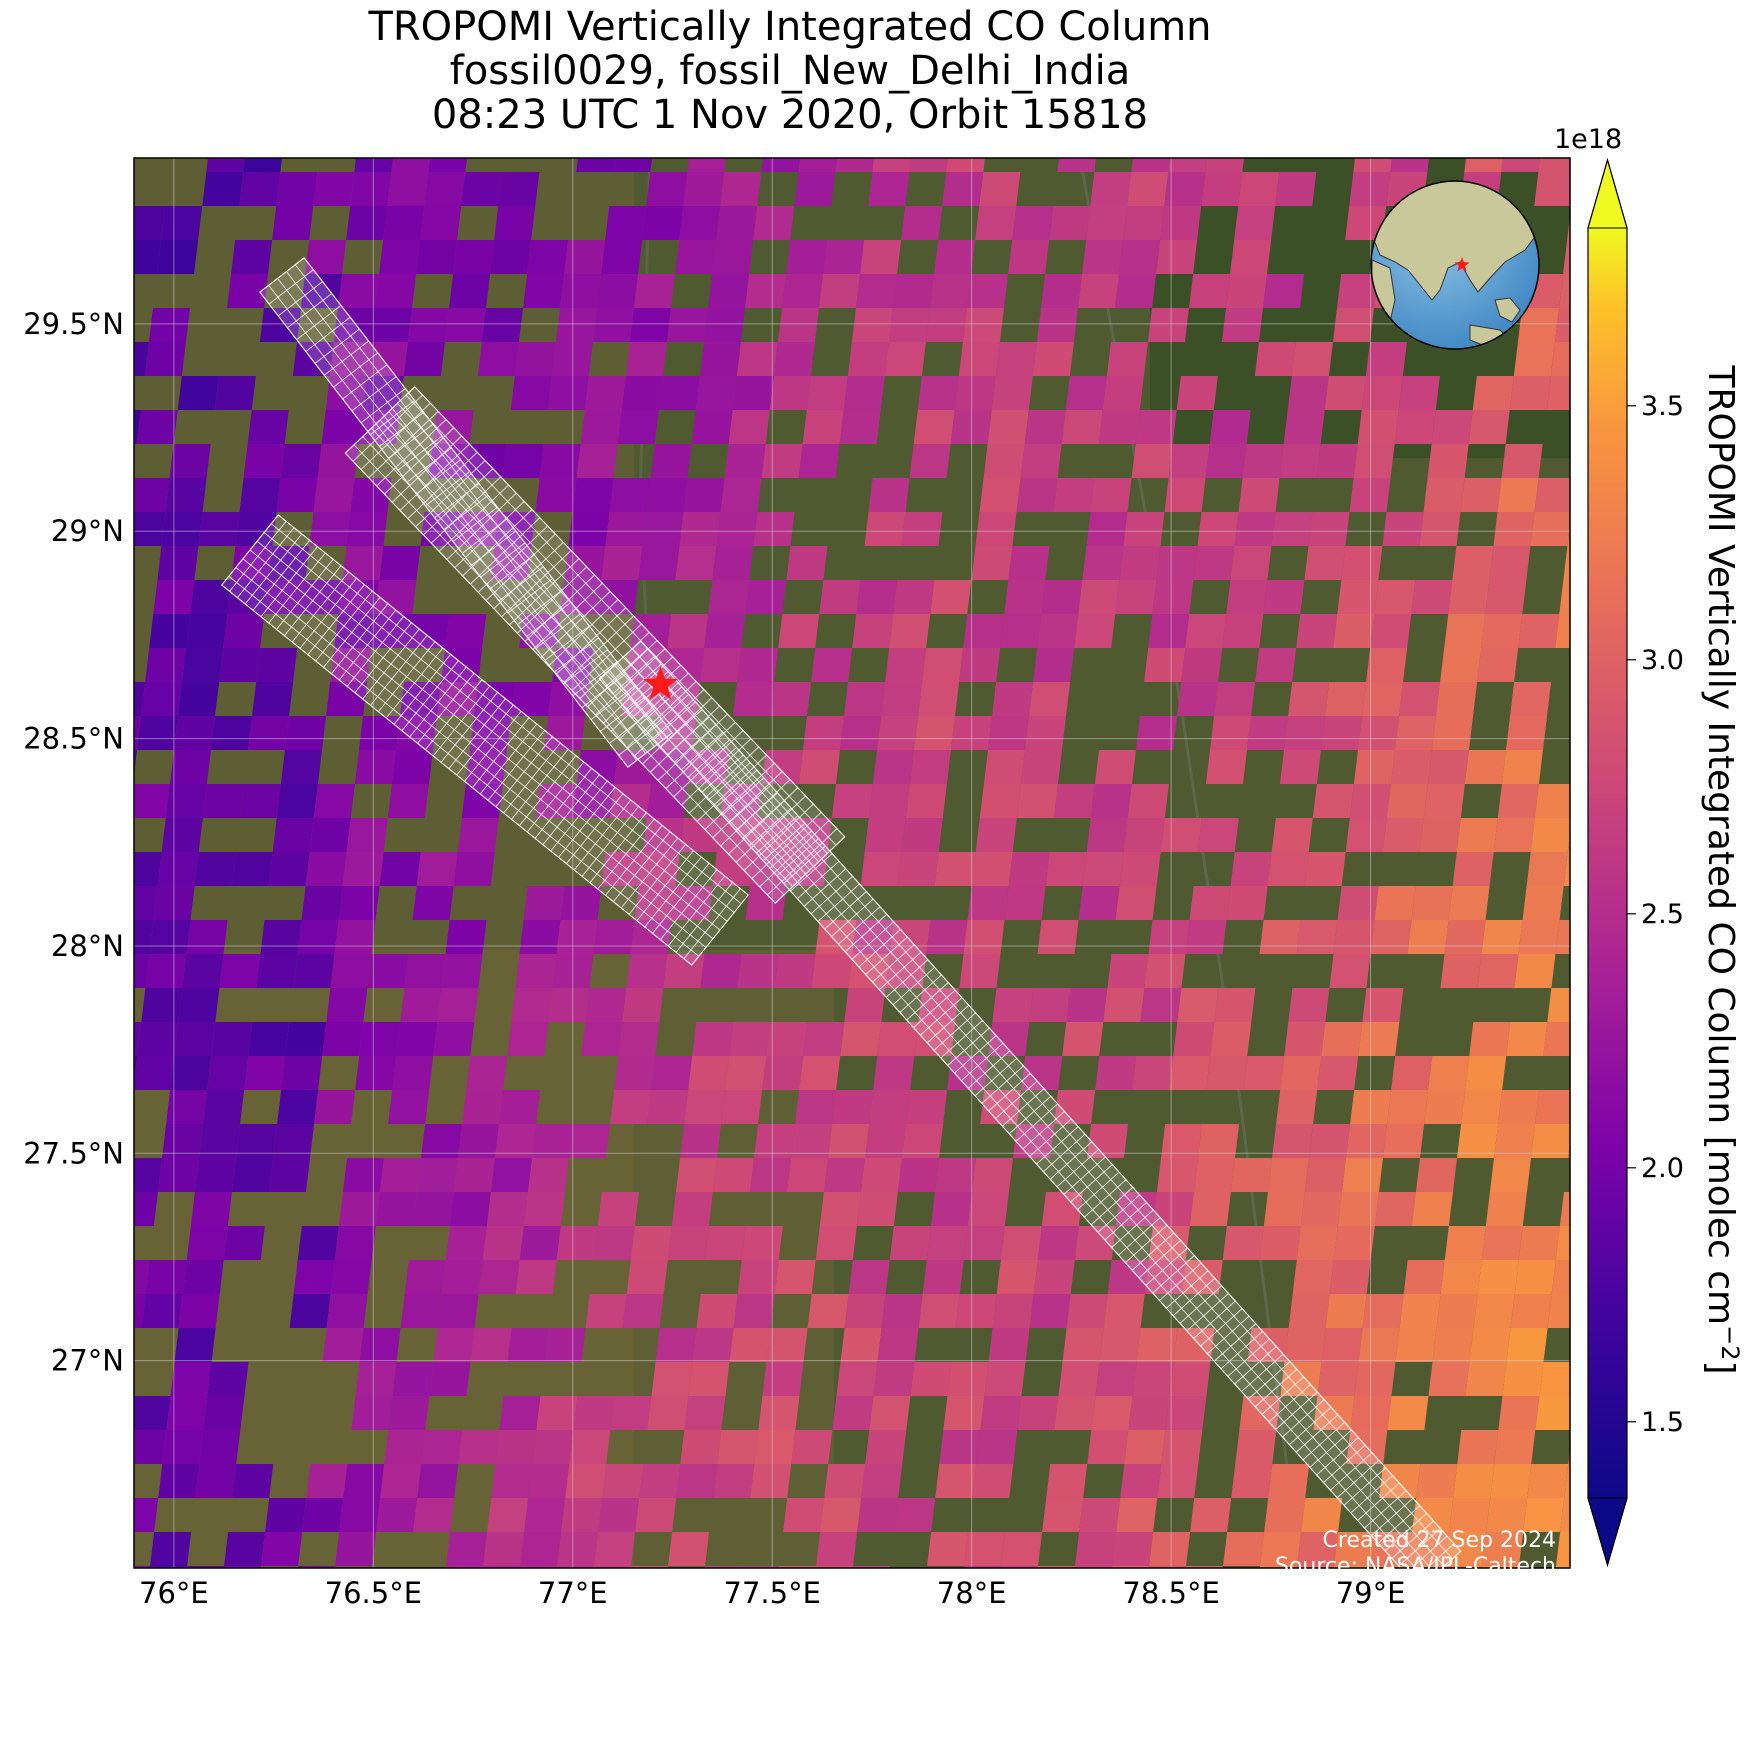 The height and width of the screenshot is (1748, 1751). Describe the element at coordinates (73, 739) in the screenshot. I see `lat-tick-label: 28.5°N` at that location.